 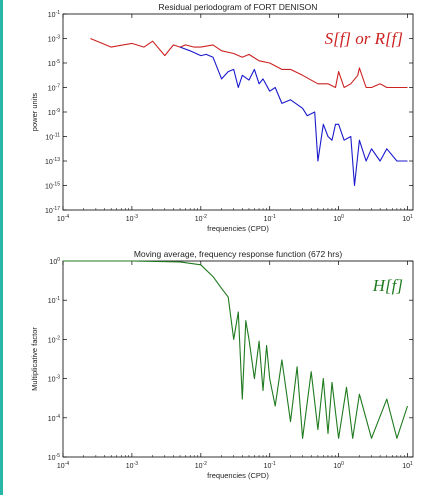 I want to click on left-accent-bar, so click(x=1, y=247).